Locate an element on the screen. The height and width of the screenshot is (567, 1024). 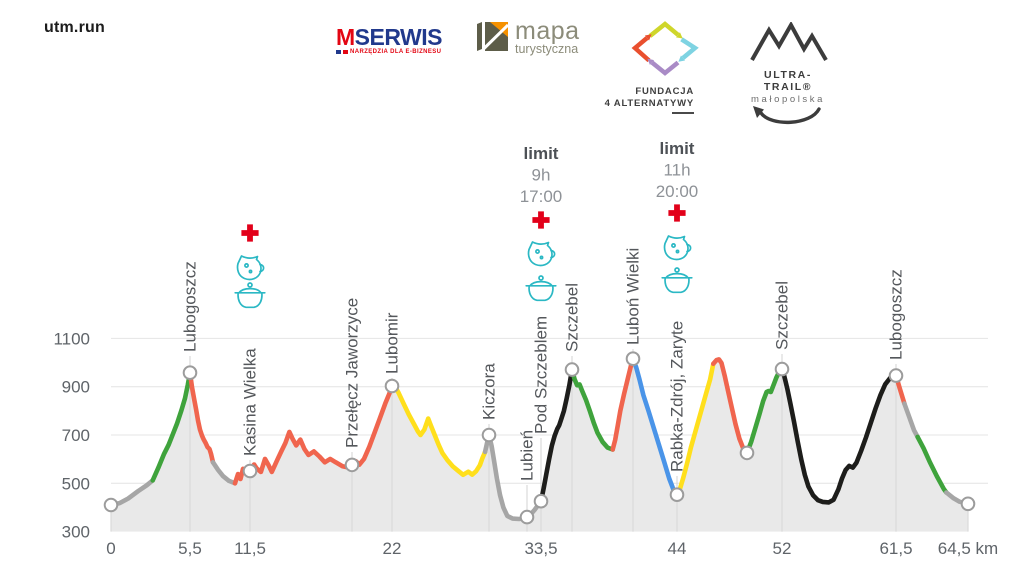
mountain-ridge-icon is located at coordinates (789, 41).